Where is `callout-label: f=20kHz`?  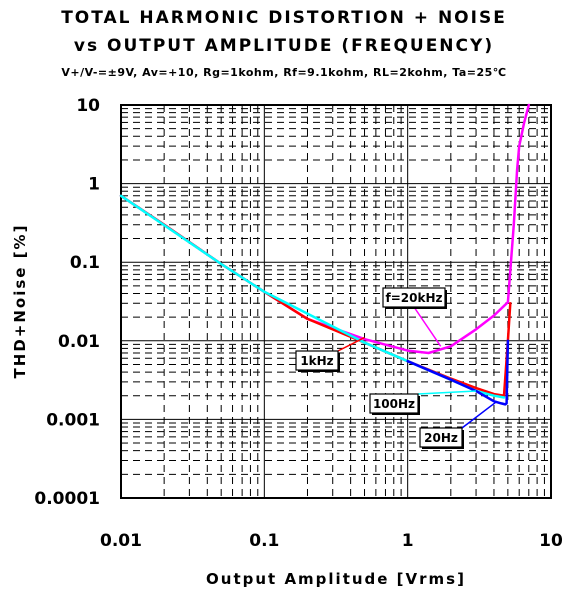
callout-label: f=20kHz is located at coordinates (414, 298).